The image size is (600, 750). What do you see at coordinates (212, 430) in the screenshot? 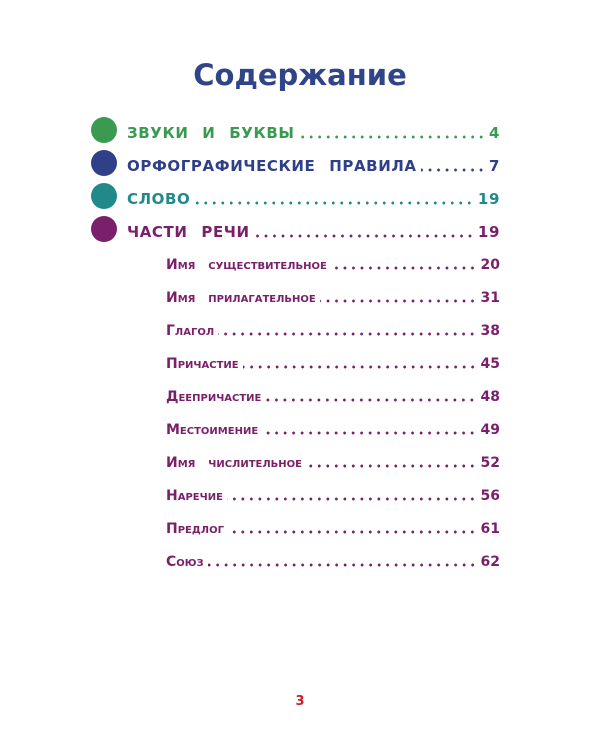
I see `subsection-title: Местоимение` at bounding box center [212, 430].